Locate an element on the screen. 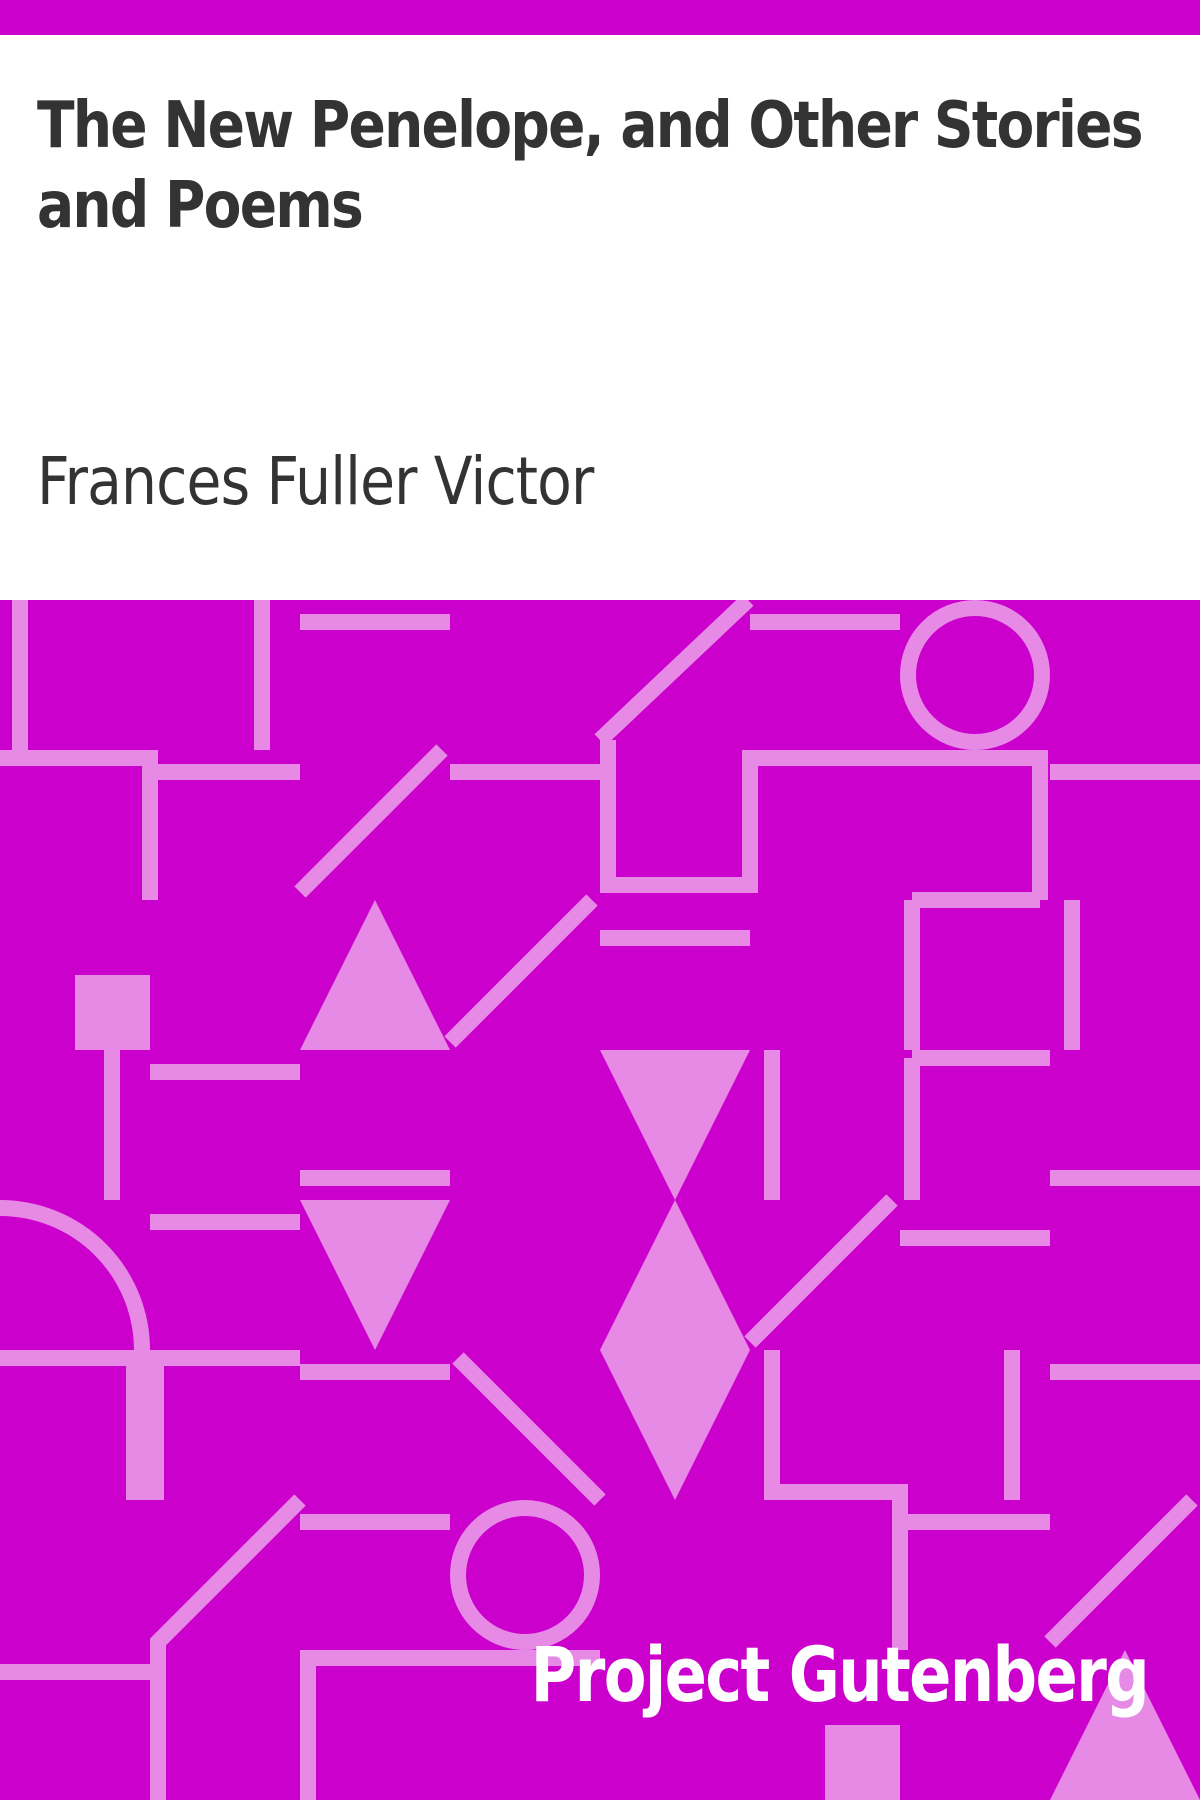  publisher-label: Project Gutenberg is located at coordinates (839, 1674).